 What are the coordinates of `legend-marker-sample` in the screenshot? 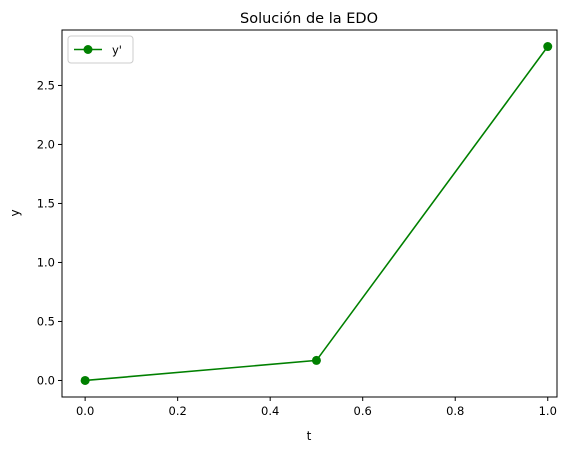 It's located at (88, 49).